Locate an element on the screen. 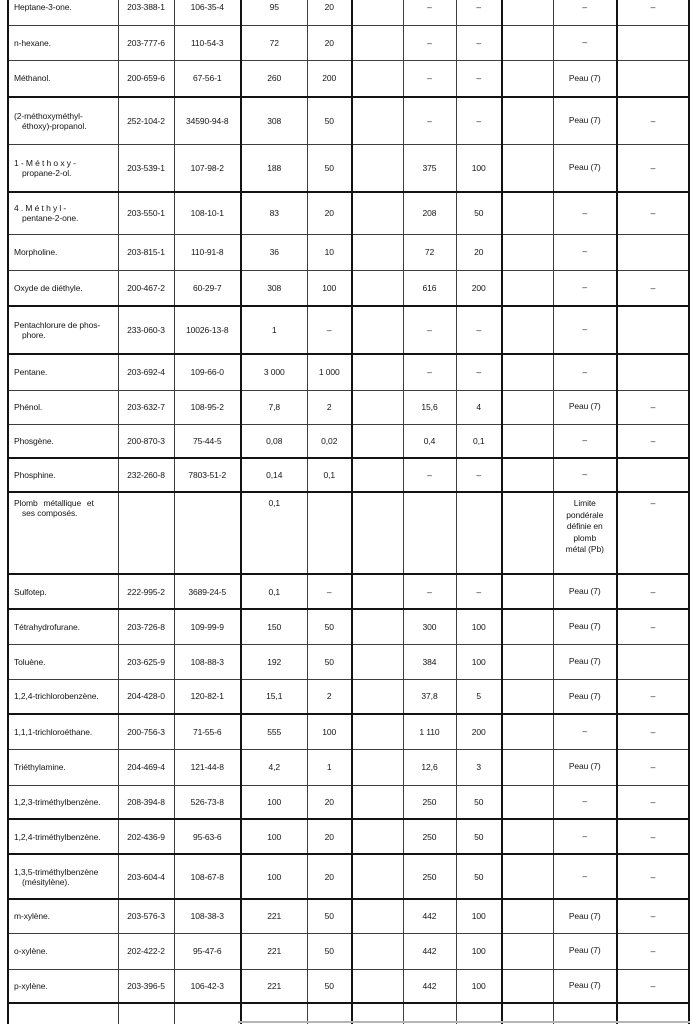 This screenshot has width=700, height=1024. substance-cell: Morpholine. is located at coordinates (63, 252).